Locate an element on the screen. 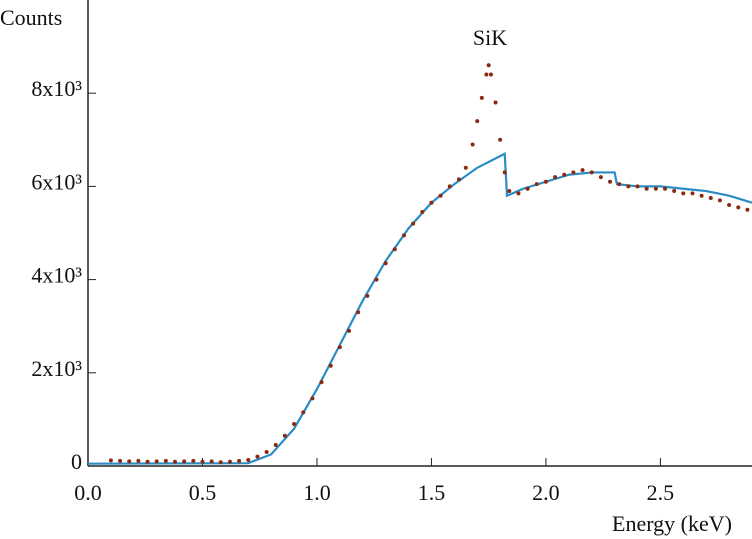  y-tick-label: 6x10³ is located at coordinates (56, 181).